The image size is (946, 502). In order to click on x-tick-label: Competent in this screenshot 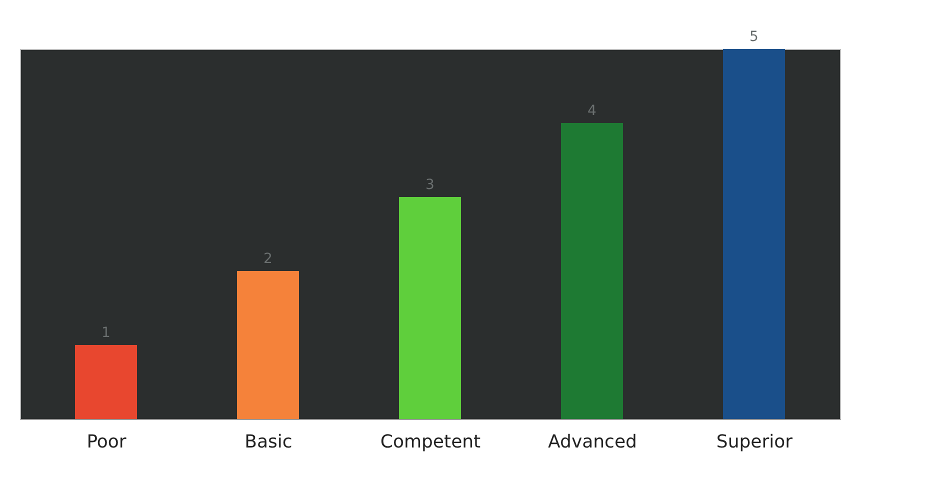, I will do `click(430, 442)`.